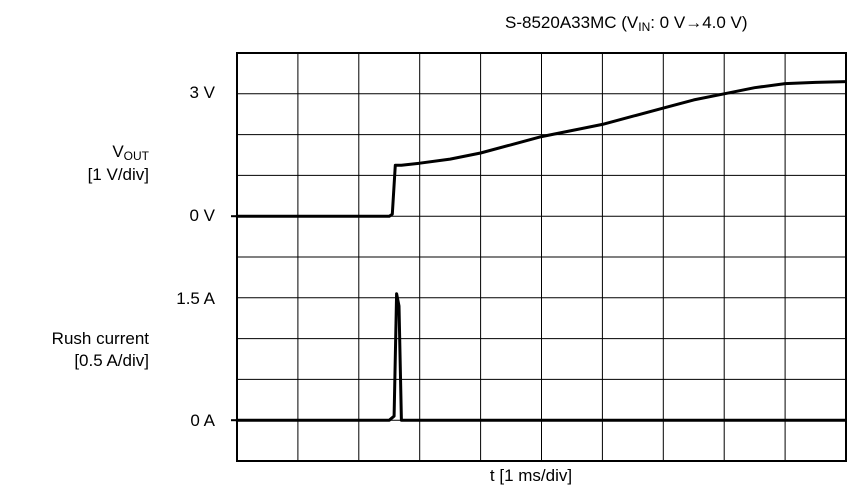 This screenshot has width=847, height=490. I want to click on tick-label-1-5a: 1.5 A, so click(195, 298).